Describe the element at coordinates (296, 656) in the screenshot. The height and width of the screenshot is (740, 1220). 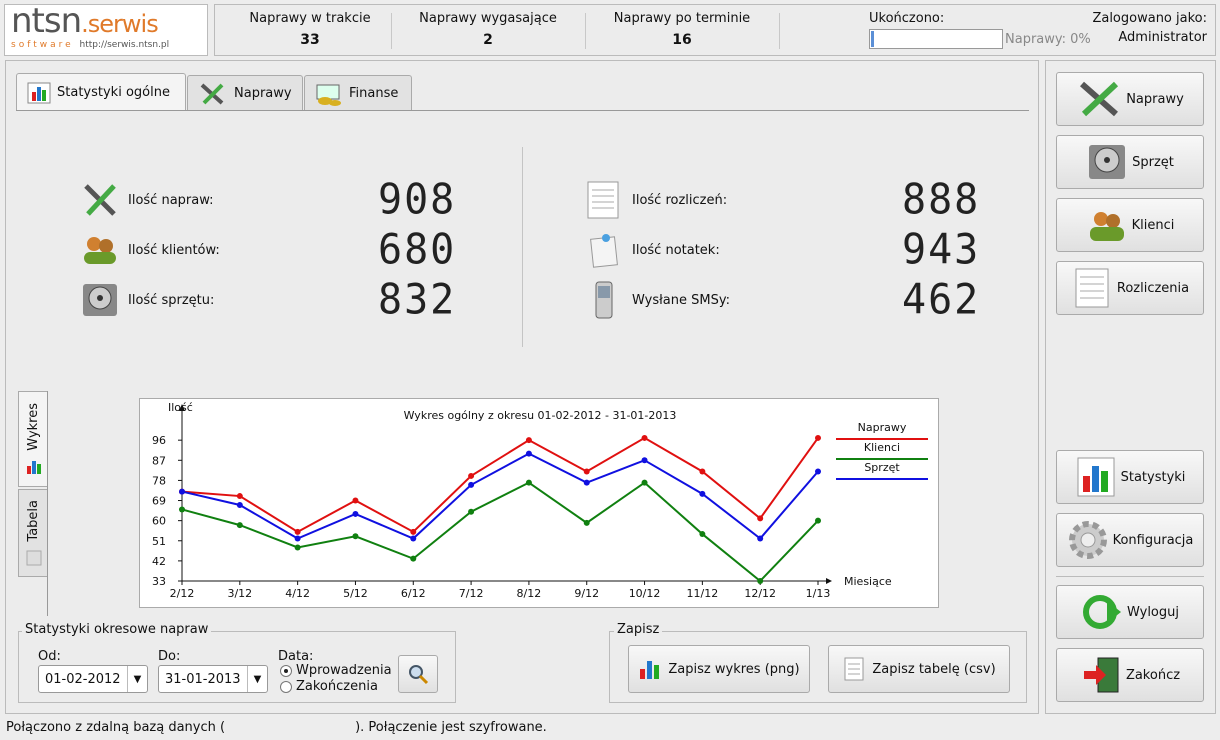
I see `date-type-label: Data:` at that location.